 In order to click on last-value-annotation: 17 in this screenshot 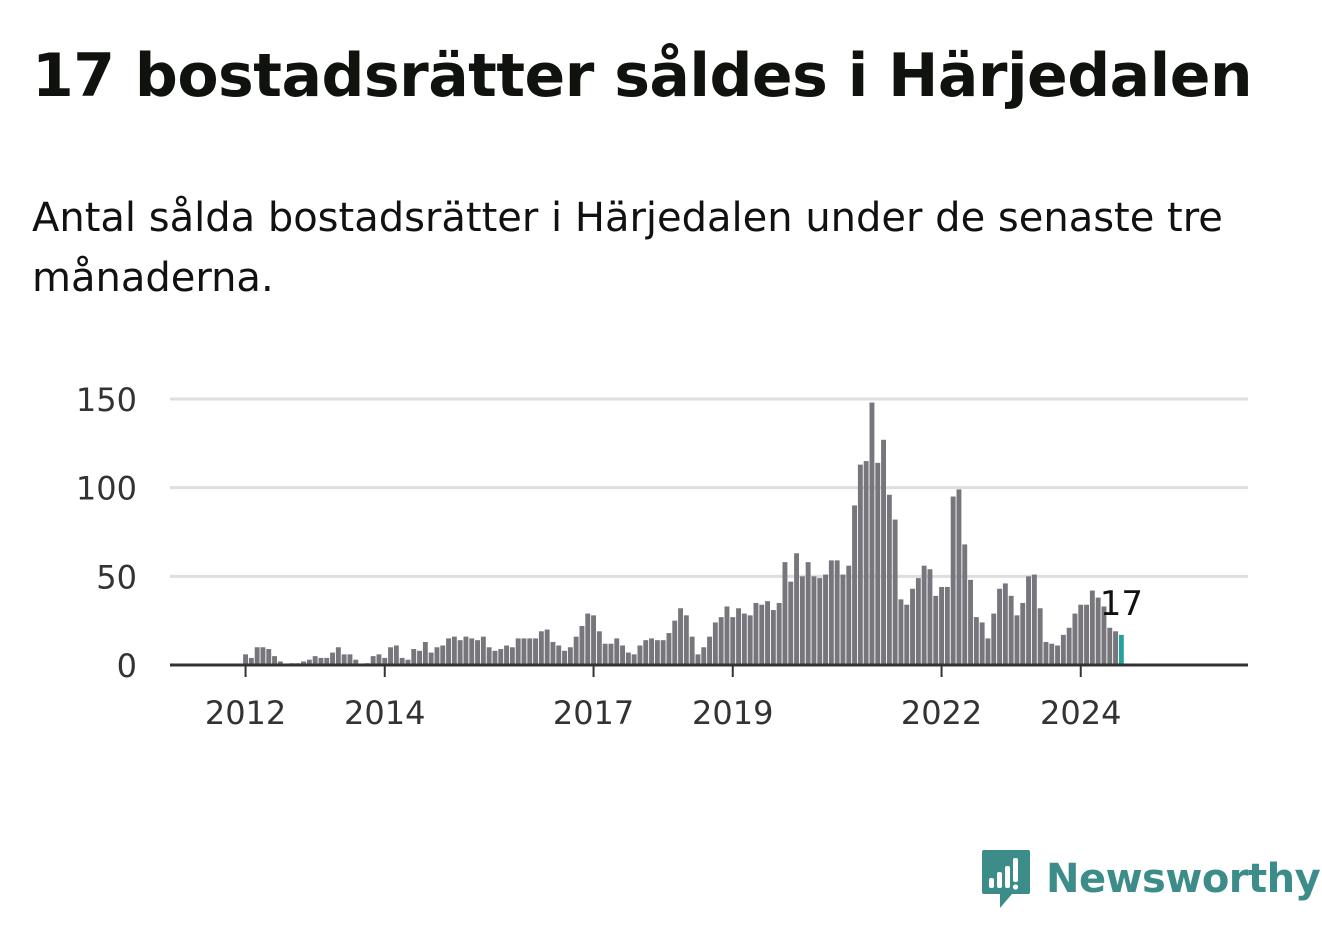, I will do `click(1121, 604)`.